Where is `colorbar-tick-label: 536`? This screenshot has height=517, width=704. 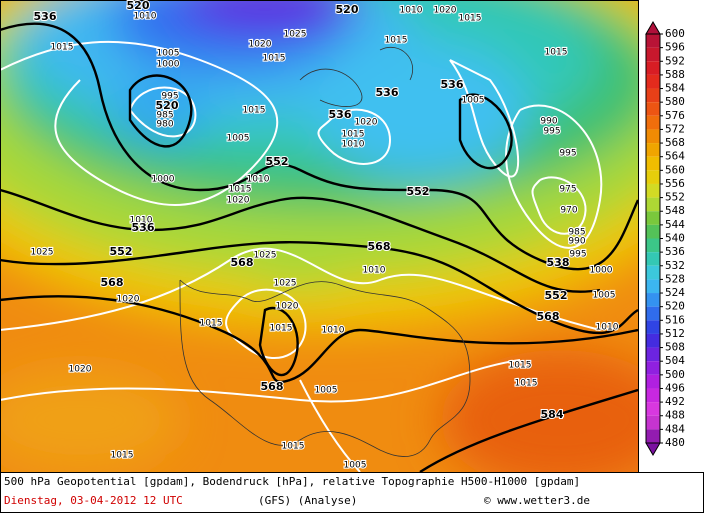
colorbar-tick-label: 536 is located at coordinates (675, 251).